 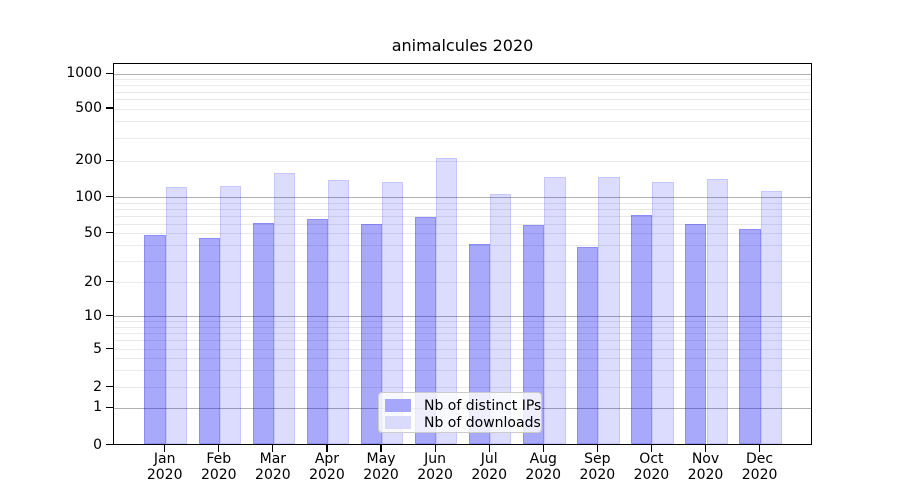 I want to click on x-tick-label: Feb 2020, so click(x=219, y=467).